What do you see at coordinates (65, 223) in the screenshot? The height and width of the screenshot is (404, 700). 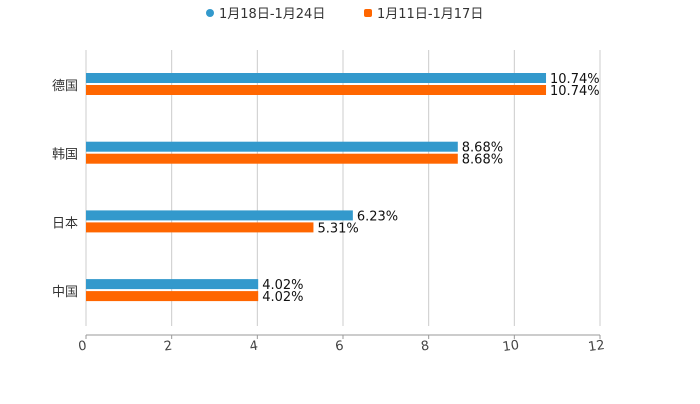 I see `category-label: 日本` at bounding box center [65, 223].